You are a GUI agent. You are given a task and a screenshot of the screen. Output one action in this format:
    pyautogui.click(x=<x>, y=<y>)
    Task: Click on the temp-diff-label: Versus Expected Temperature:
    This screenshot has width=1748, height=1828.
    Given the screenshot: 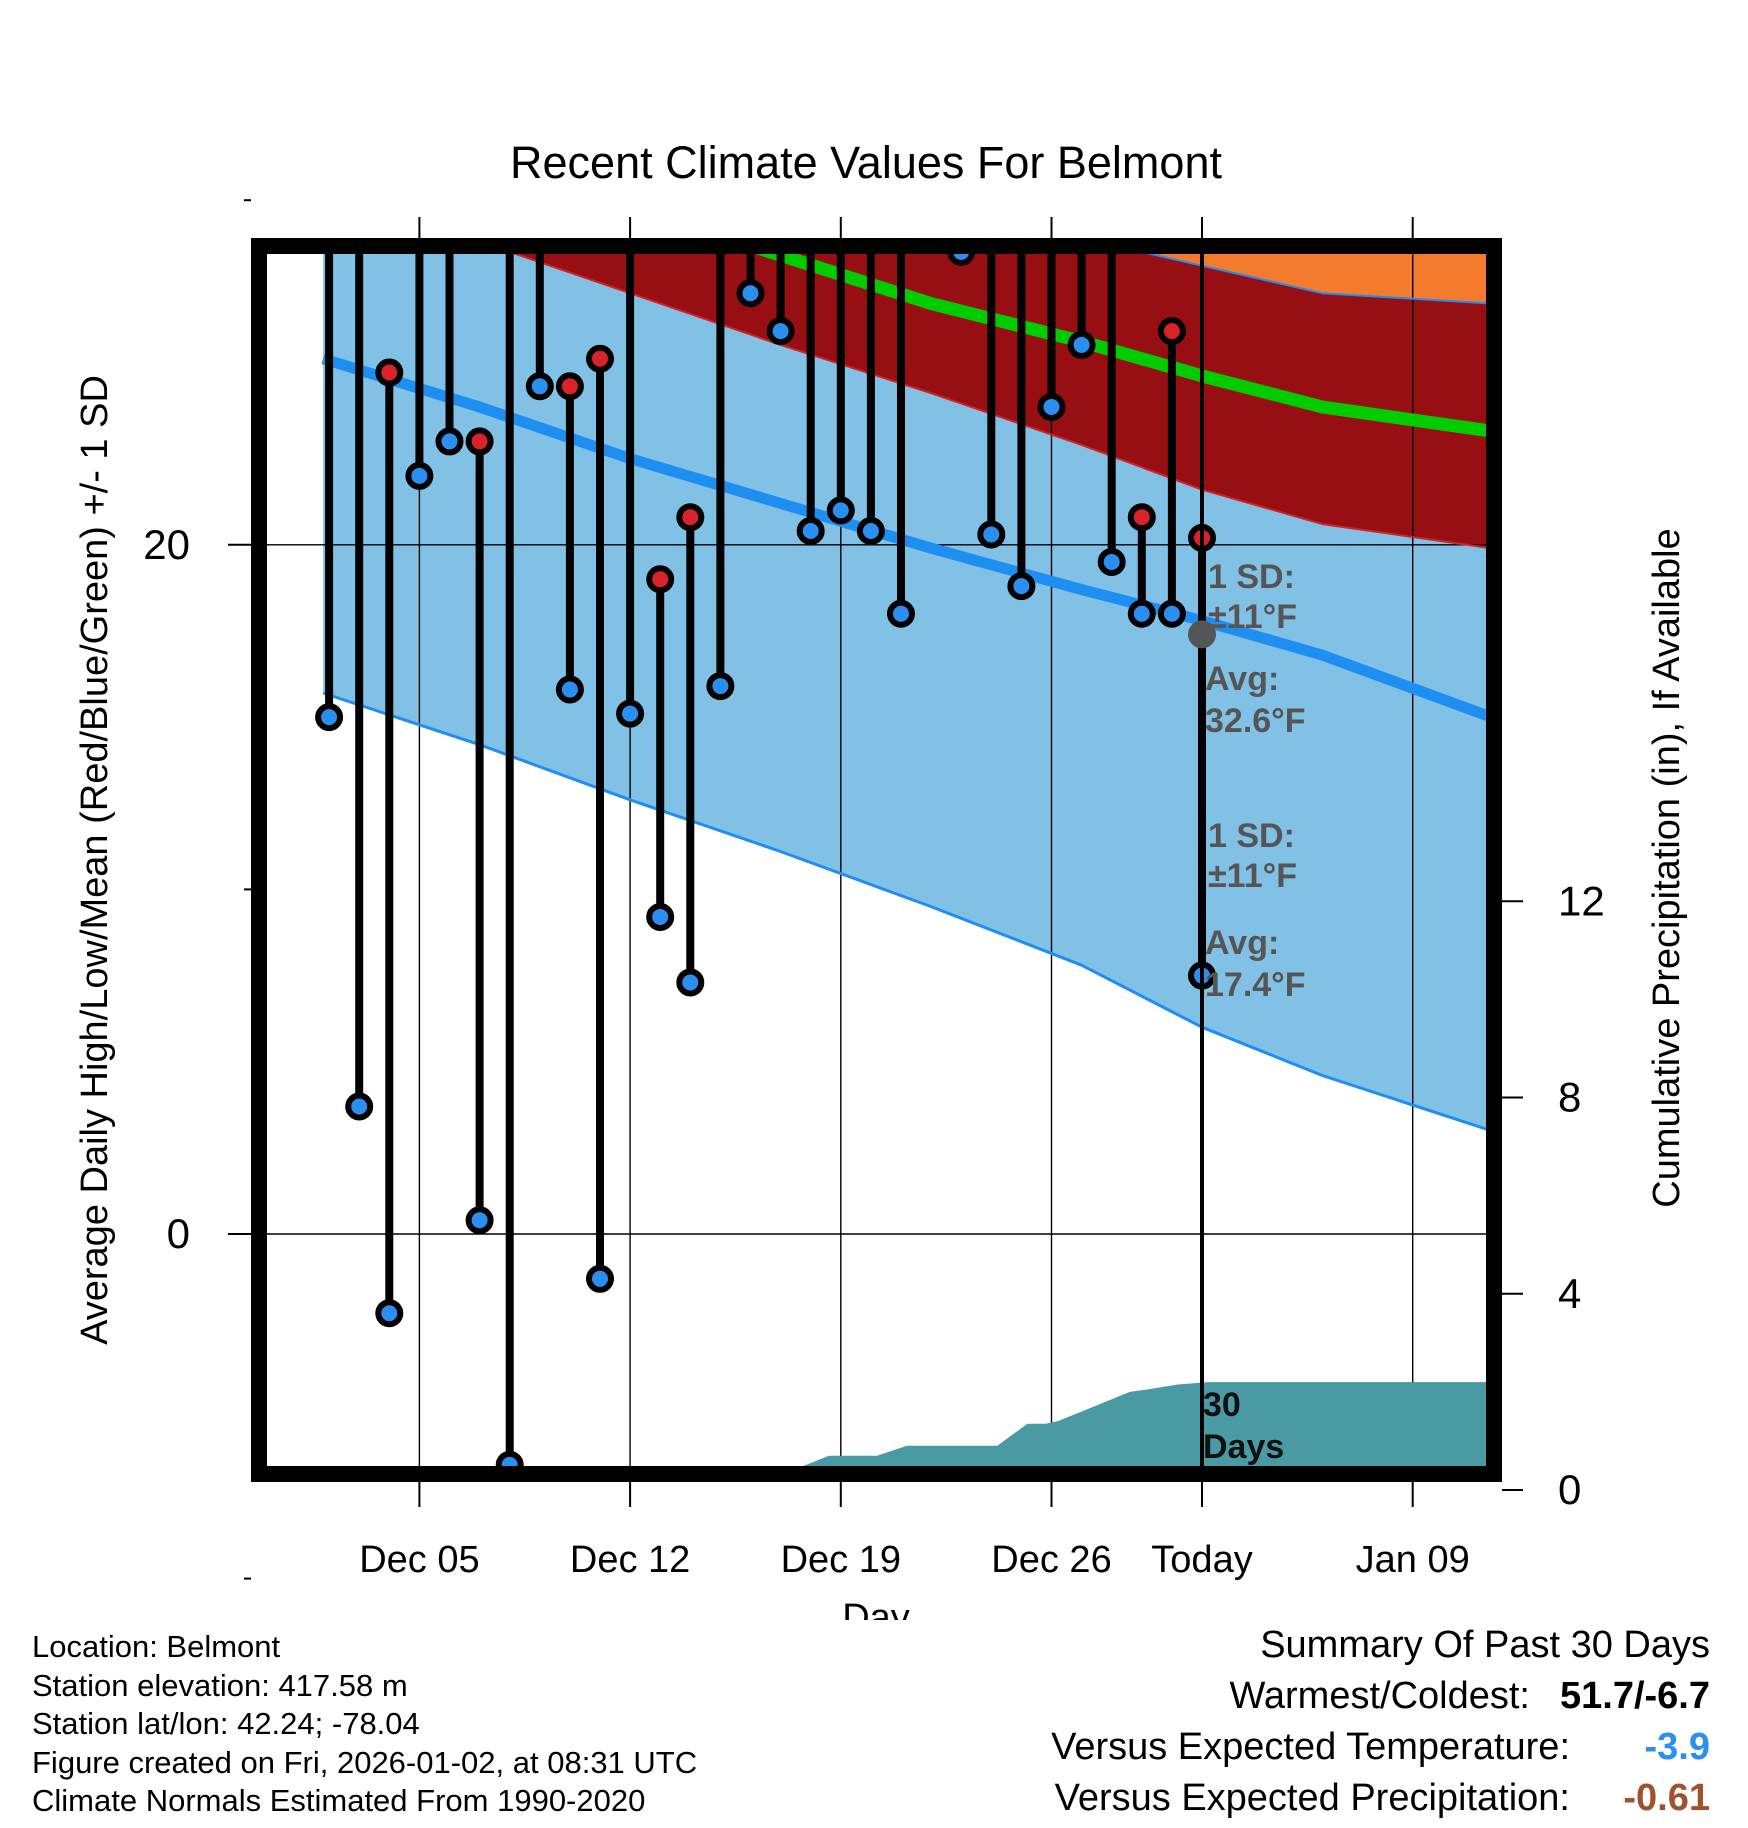 What is the action you would take?
    pyautogui.click(x=1310, y=1747)
    